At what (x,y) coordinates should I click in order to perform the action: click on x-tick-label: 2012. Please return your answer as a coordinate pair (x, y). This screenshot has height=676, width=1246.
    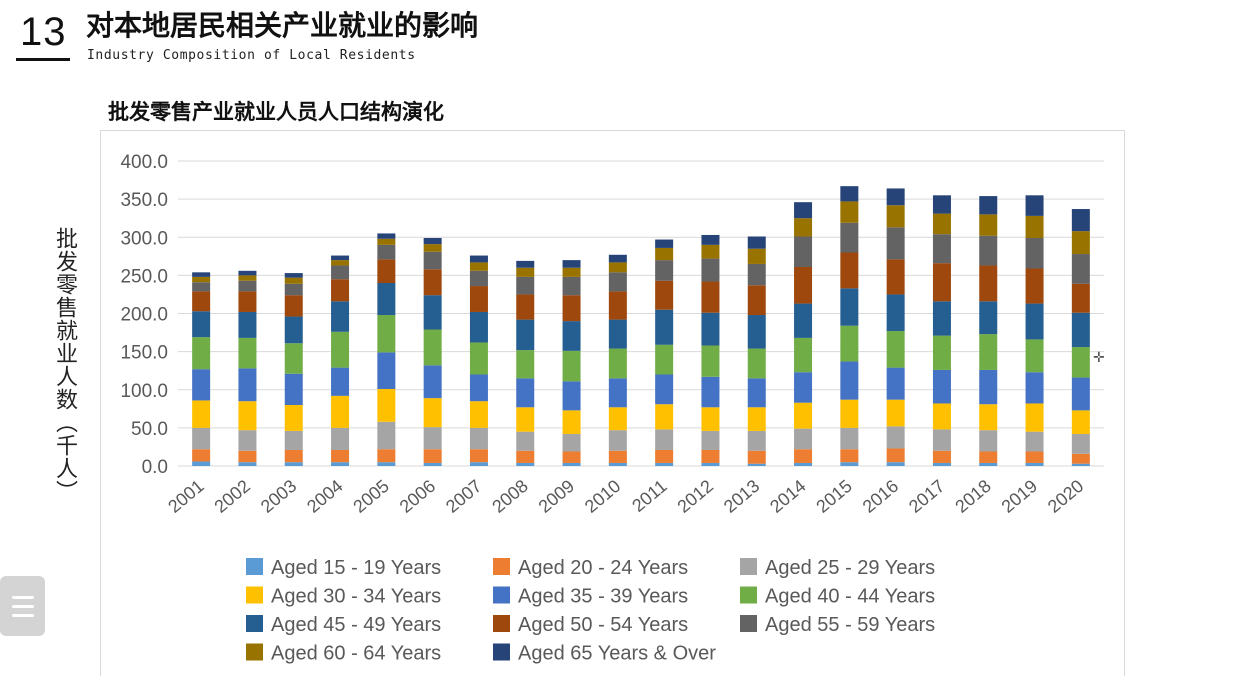
    Looking at the image, I should click on (695, 496).